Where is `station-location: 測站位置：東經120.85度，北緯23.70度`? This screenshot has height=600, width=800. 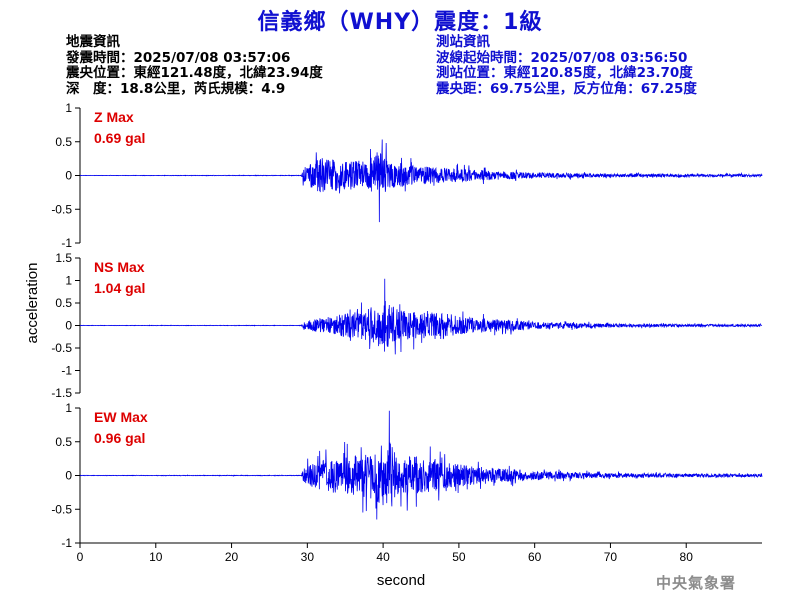
station-location: 測站位置：東經120.85度，北緯23.70度 is located at coordinates (564, 73).